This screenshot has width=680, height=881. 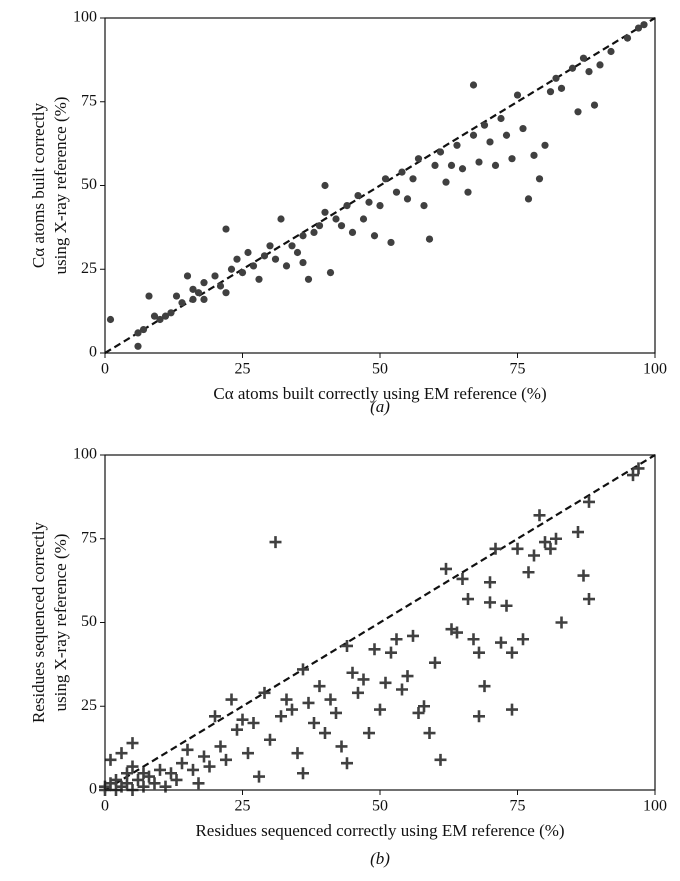 I want to click on x-tick-label: 100, so click(x=655, y=806).